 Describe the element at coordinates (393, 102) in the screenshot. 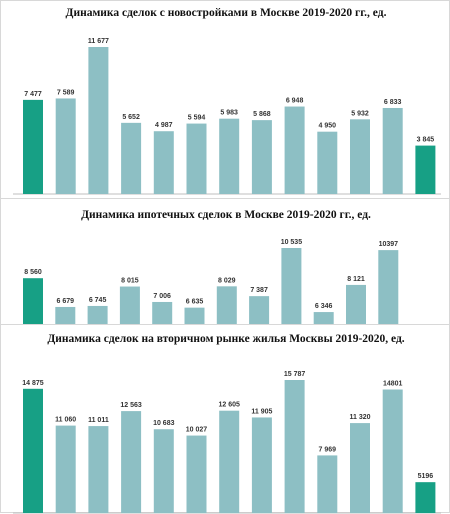

I see `bar-label-new-buildings-11: 6 833` at that location.